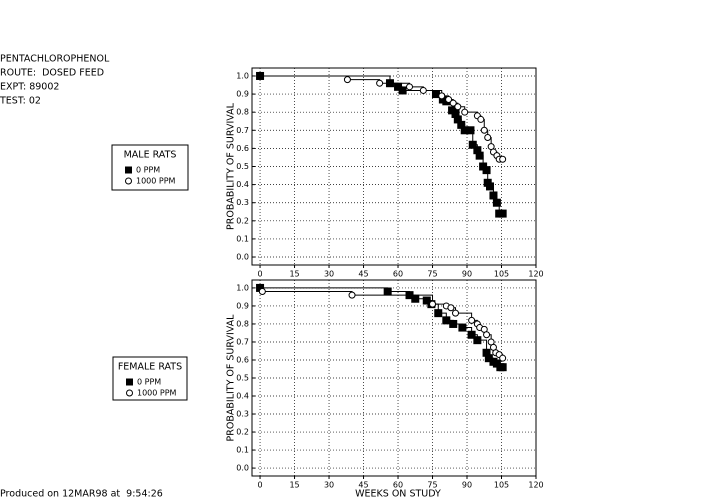 The width and height of the screenshot is (722, 504). I want to click on x-tick-label: 105, so click(501, 485).